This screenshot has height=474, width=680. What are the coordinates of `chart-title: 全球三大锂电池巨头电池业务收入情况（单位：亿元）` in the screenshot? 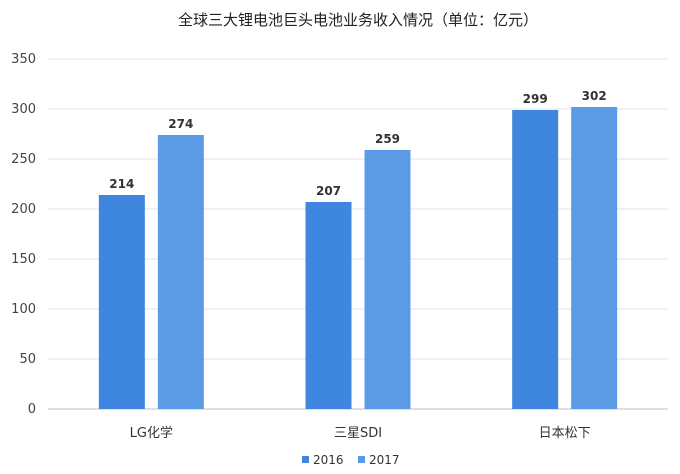 It's located at (358, 20).